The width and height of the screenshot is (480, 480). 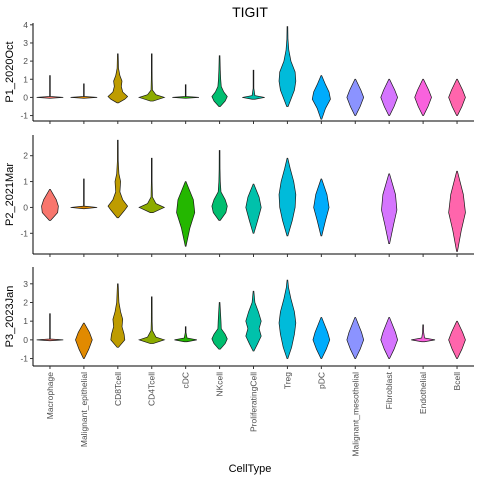 What do you see at coordinates (25, 25) in the screenshot?
I see `y-tick-label: 4` at bounding box center [25, 25].